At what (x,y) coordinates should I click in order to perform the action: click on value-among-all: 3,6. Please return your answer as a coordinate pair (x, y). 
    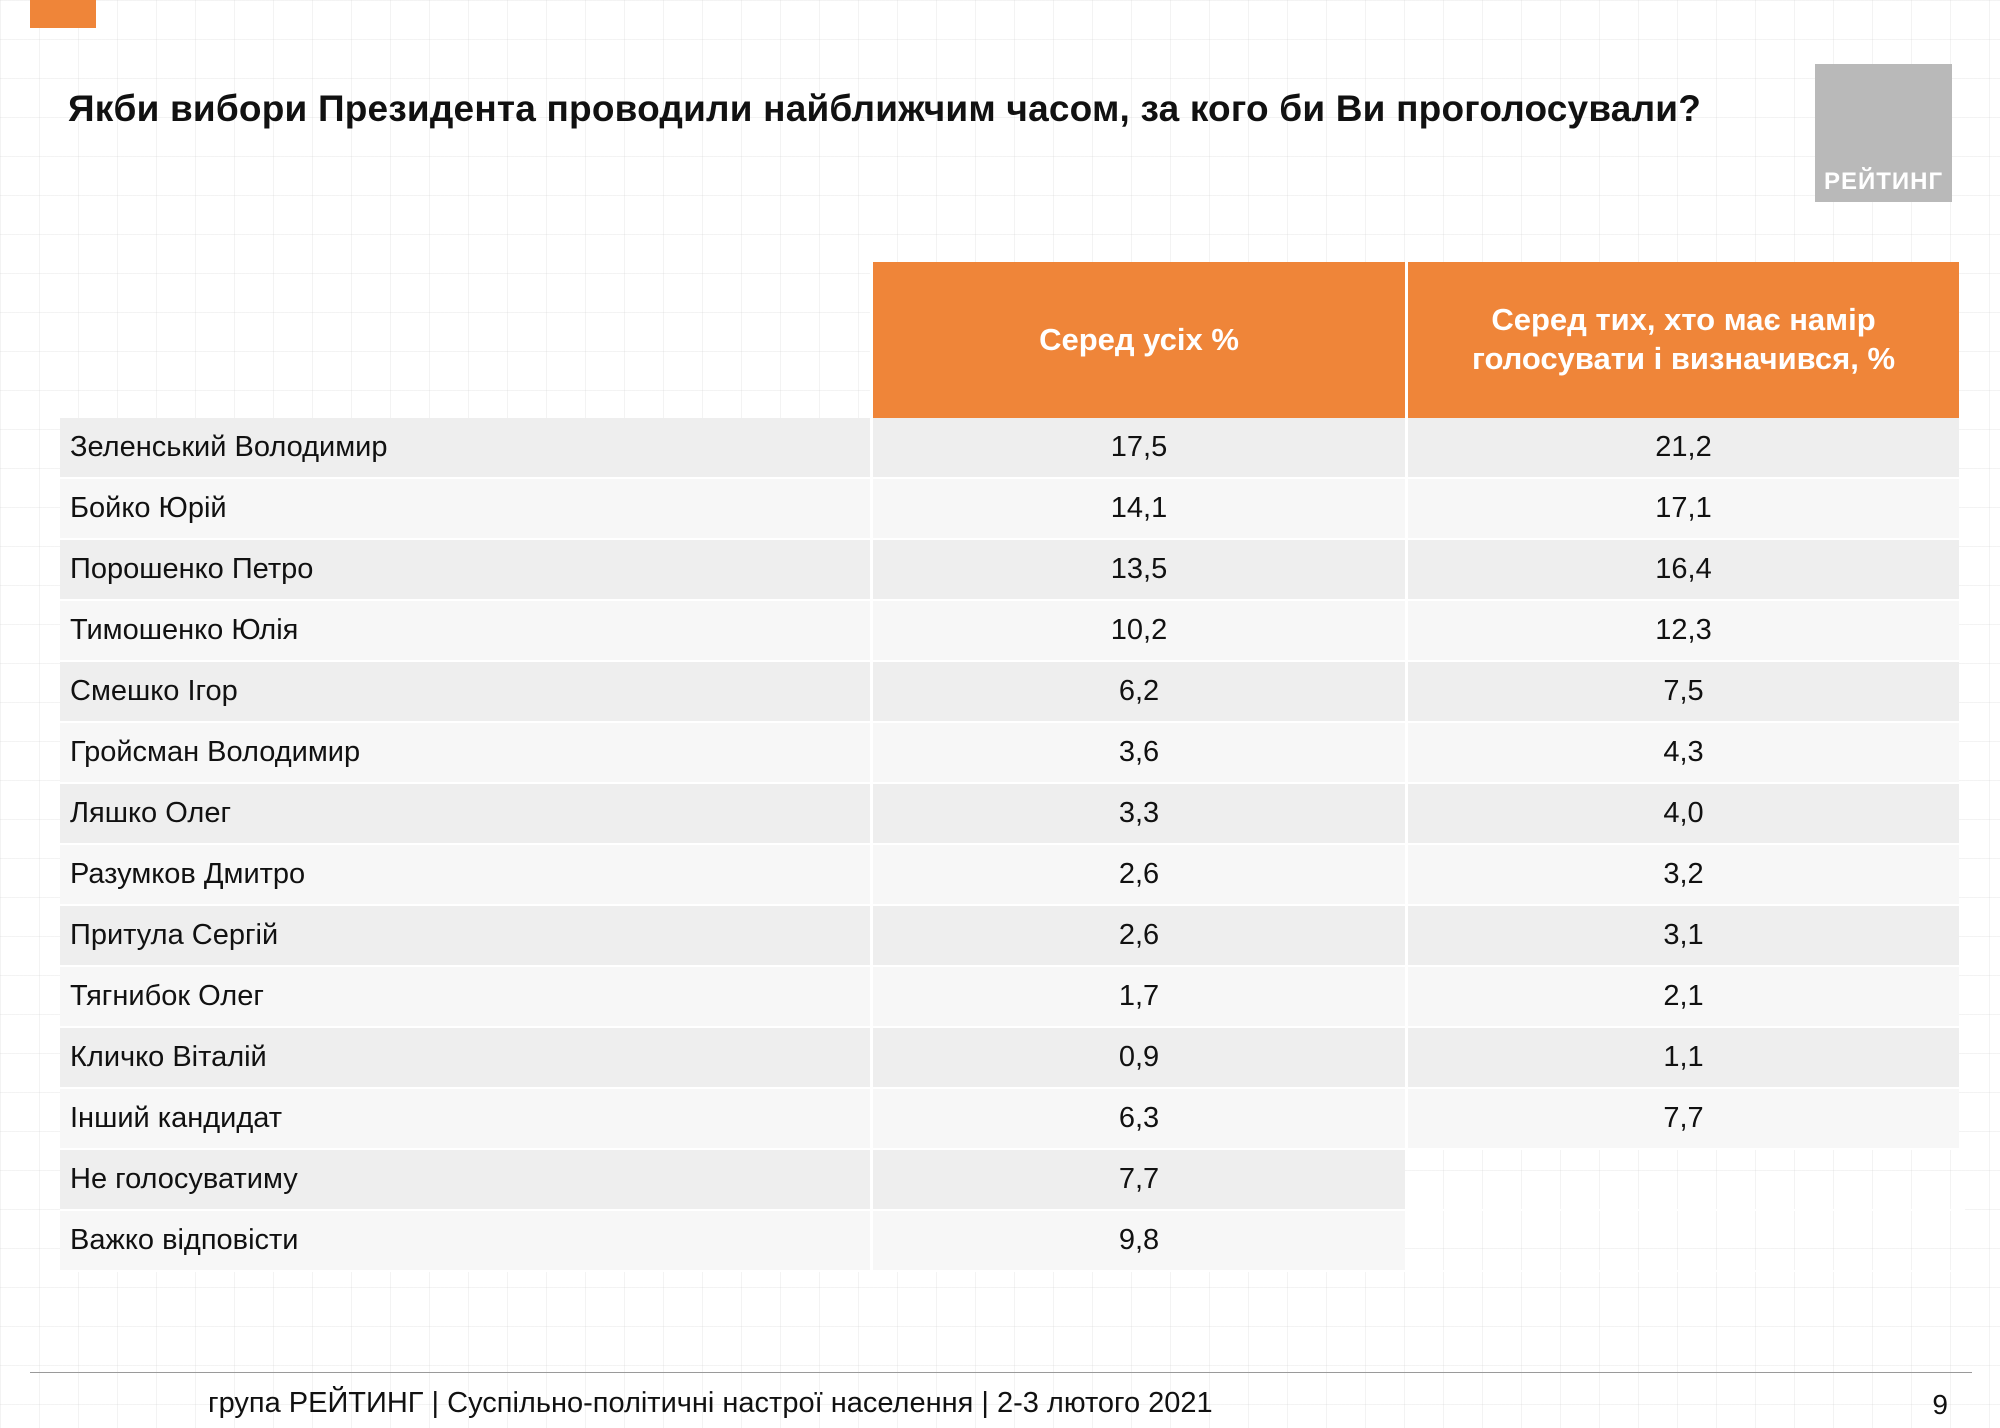
    Looking at the image, I should click on (1137, 752).